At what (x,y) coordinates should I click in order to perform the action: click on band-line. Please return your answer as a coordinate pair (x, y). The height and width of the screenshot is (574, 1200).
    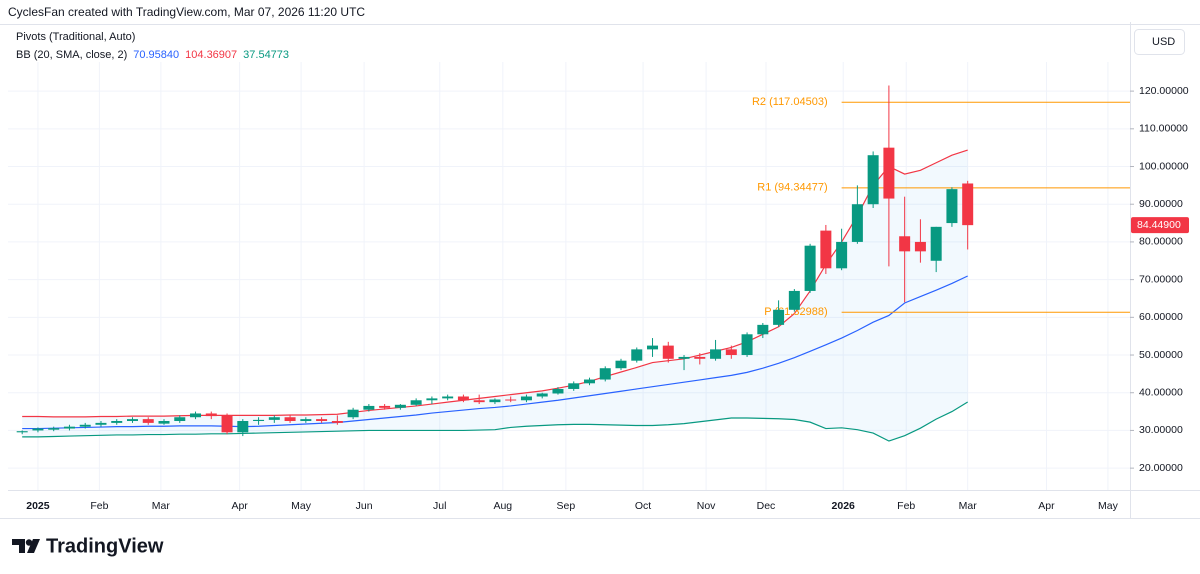
    Looking at the image, I should click on (495, 421).